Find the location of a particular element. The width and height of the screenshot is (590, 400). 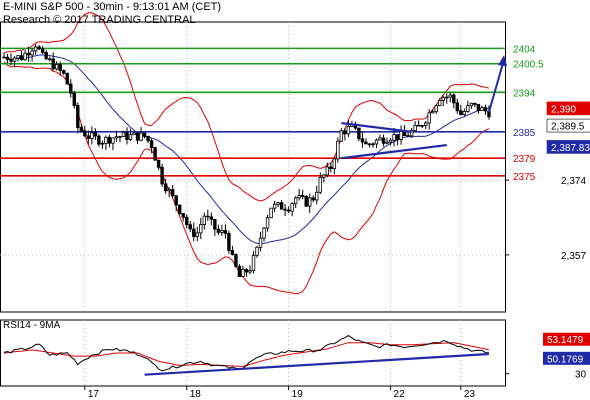

research-credit: Research © 2017 TRADING CENTRAL is located at coordinates (99, 20).